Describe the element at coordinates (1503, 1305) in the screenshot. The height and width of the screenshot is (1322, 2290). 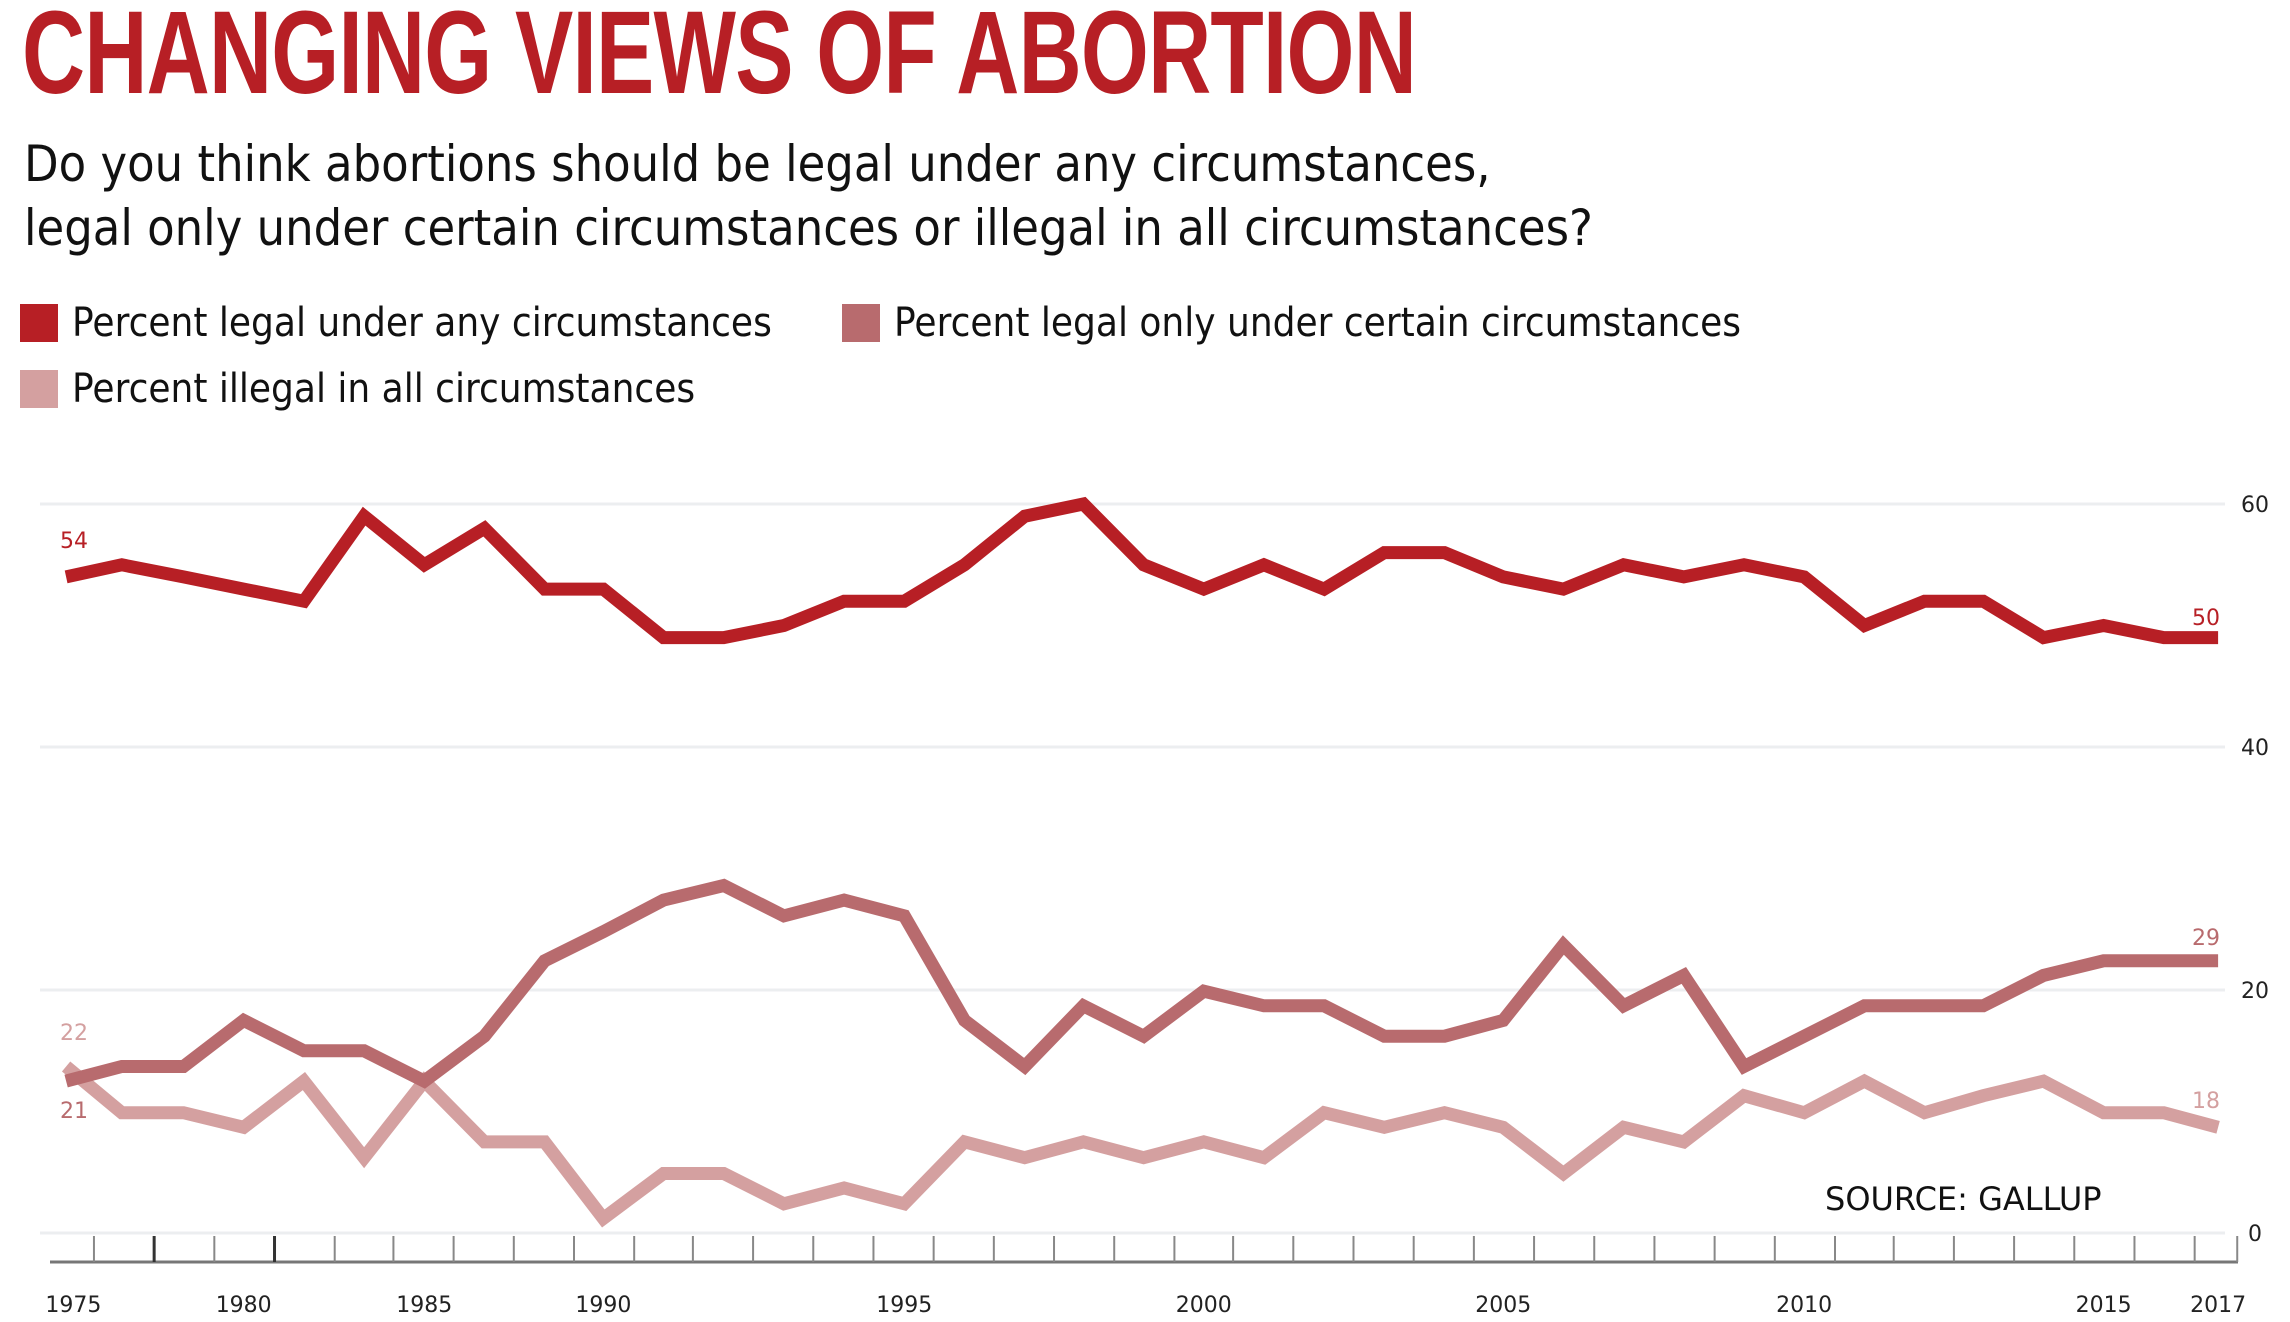
I see `x-tick-label-2005: 2005` at that location.